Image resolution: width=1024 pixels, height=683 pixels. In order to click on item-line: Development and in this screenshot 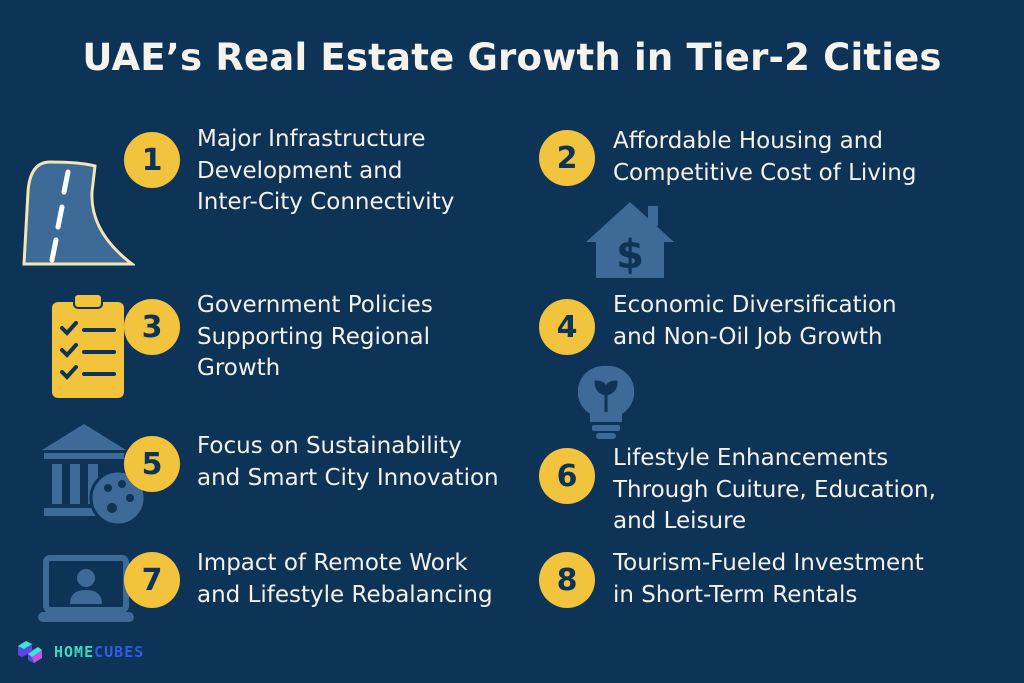, I will do `click(300, 170)`.